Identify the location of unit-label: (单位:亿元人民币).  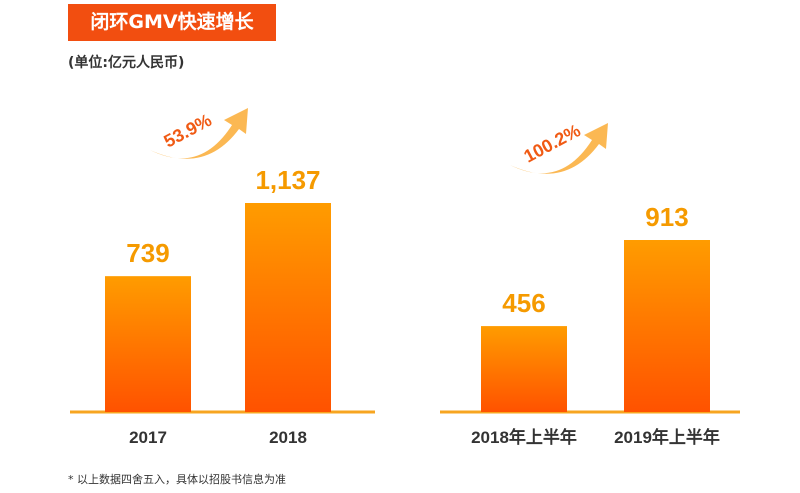
(126, 63).